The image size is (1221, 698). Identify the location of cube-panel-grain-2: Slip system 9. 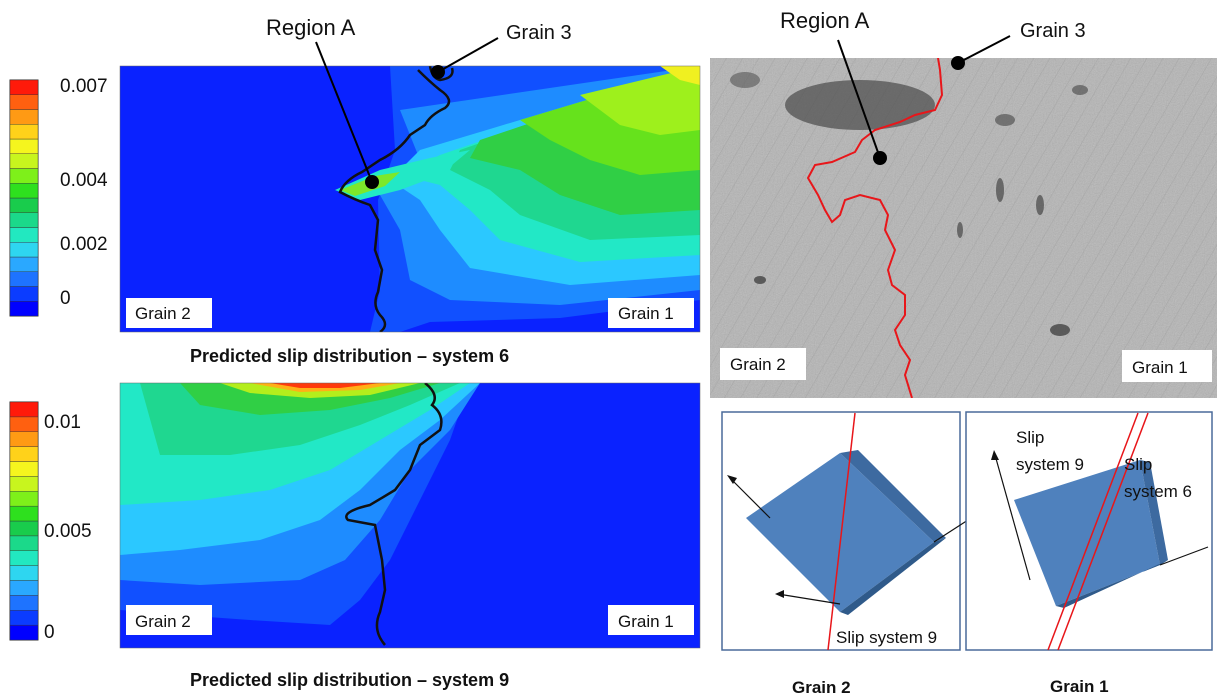
(845, 531).